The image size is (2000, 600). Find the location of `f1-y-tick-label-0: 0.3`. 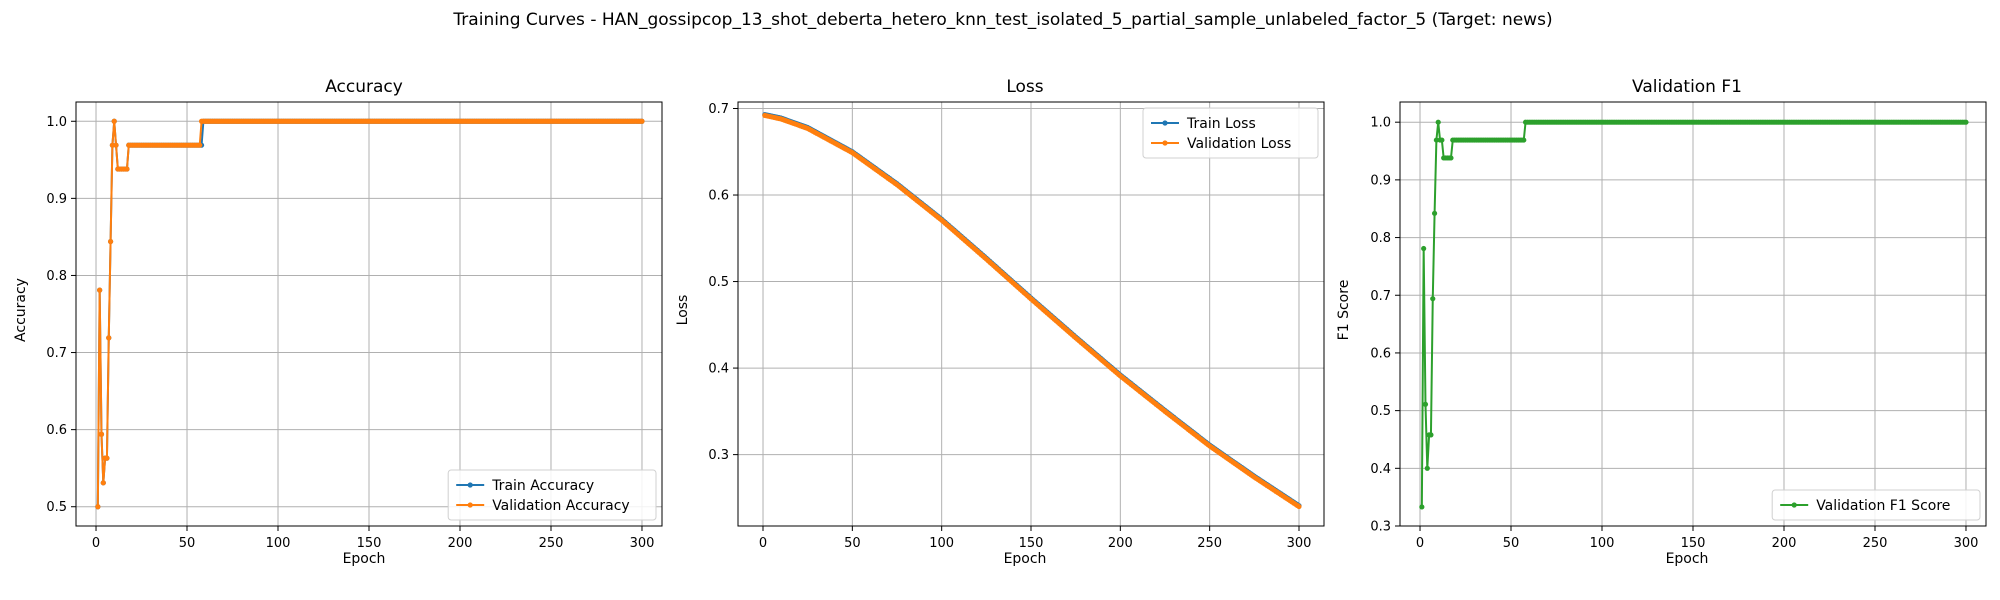

f1-y-tick-label-0: 0.3 is located at coordinates (1380, 527).